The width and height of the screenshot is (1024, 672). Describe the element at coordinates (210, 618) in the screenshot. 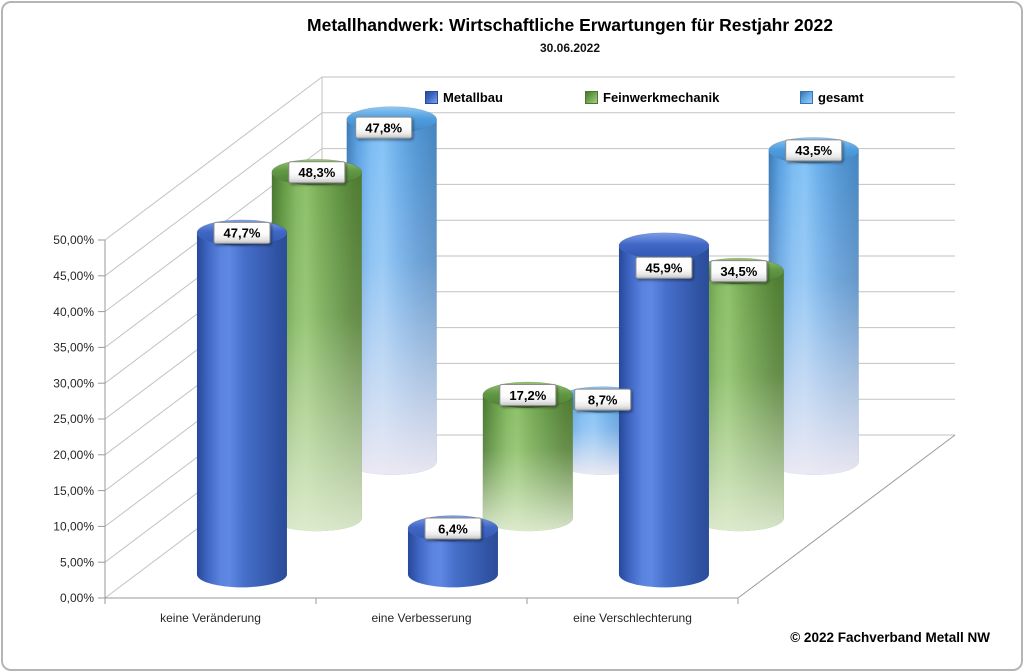

I see `category-label: keine Veränderung` at that location.